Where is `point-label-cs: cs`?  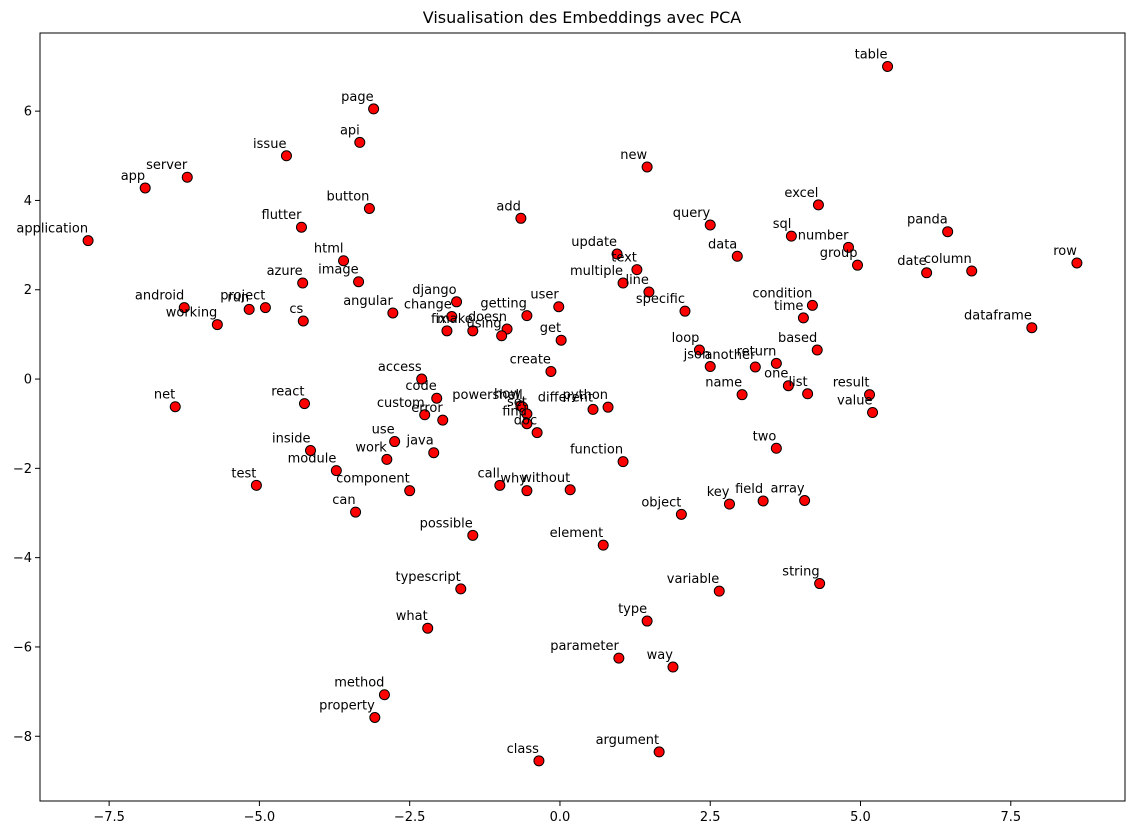 point-label-cs: cs is located at coordinates (296, 309).